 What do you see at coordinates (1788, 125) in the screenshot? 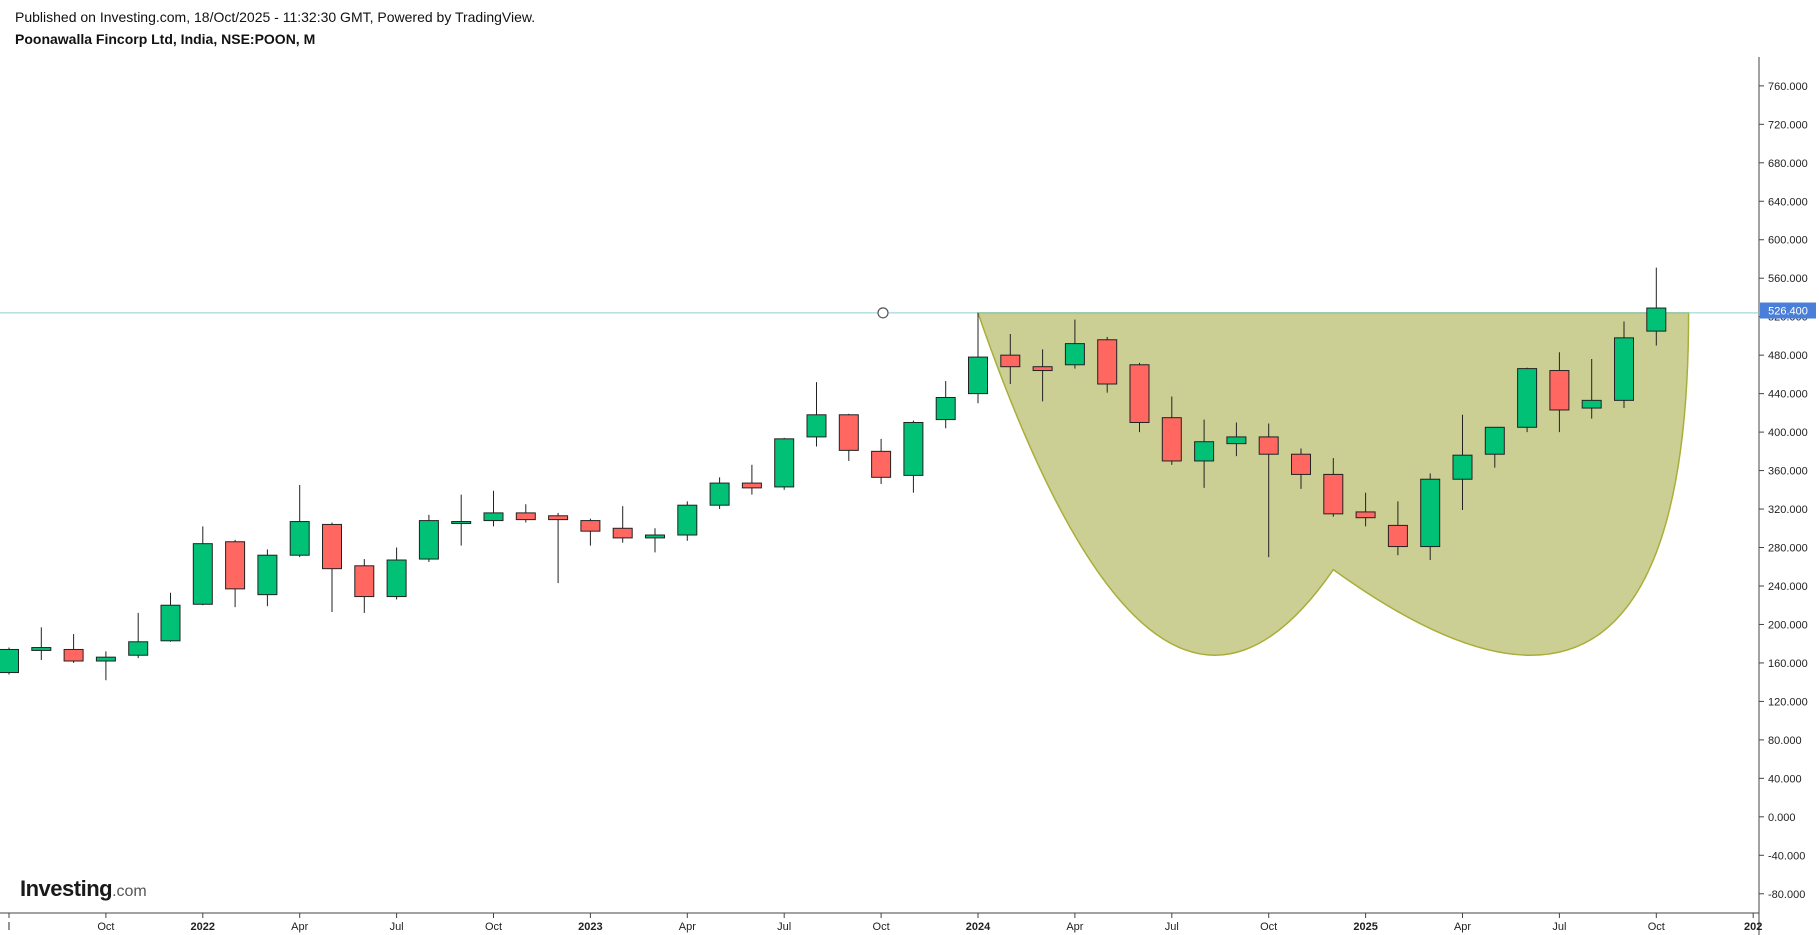
I see `y-tick-label: 720.000` at bounding box center [1788, 125].